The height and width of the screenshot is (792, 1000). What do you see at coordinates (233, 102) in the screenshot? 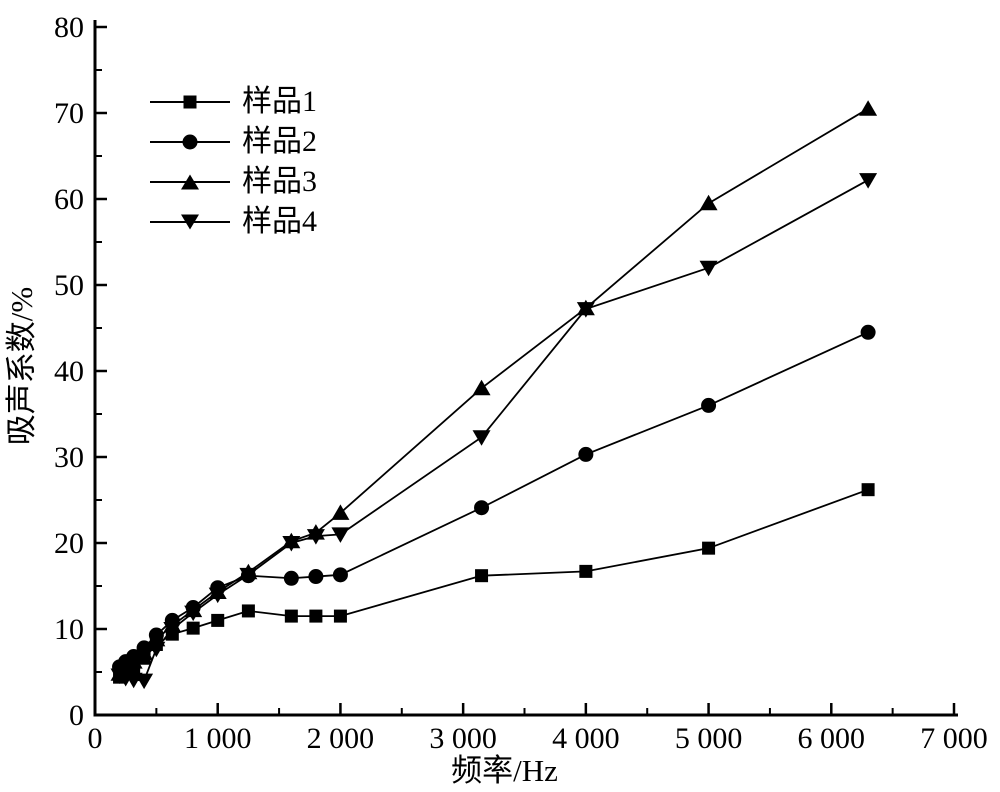
I see `legend-item-sample1: 样品1` at bounding box center [233, 102].